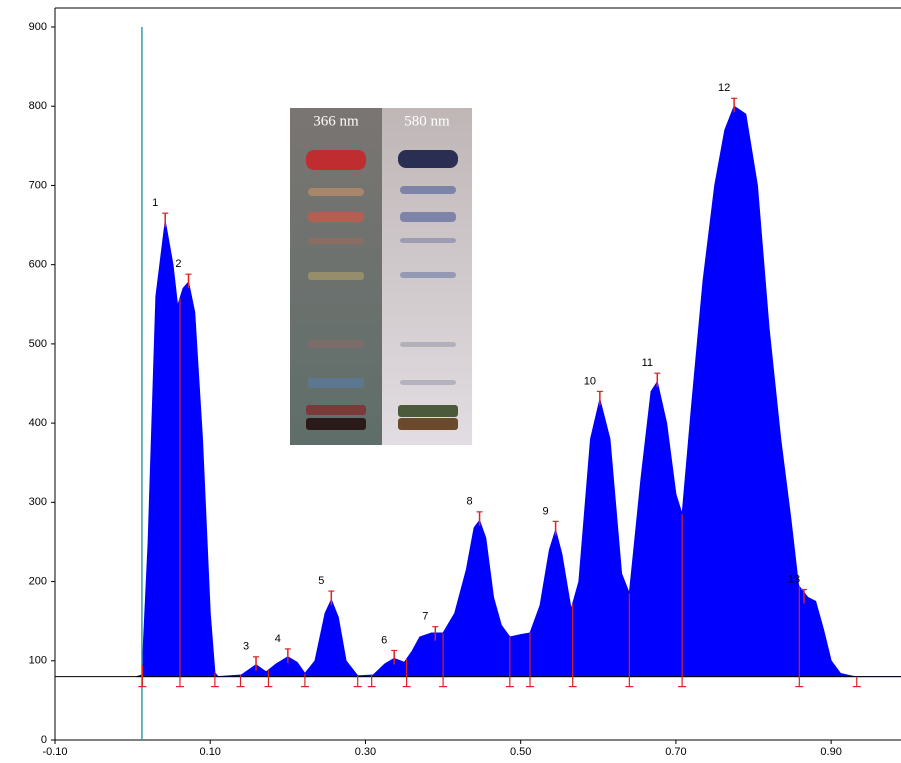 Image resolution: width=901 pixels, height=763 pixels. What do you see at coordinates (38, 185) in the screenshot?
I see `y-tick-label: 700` at bounding box center [38, 185].